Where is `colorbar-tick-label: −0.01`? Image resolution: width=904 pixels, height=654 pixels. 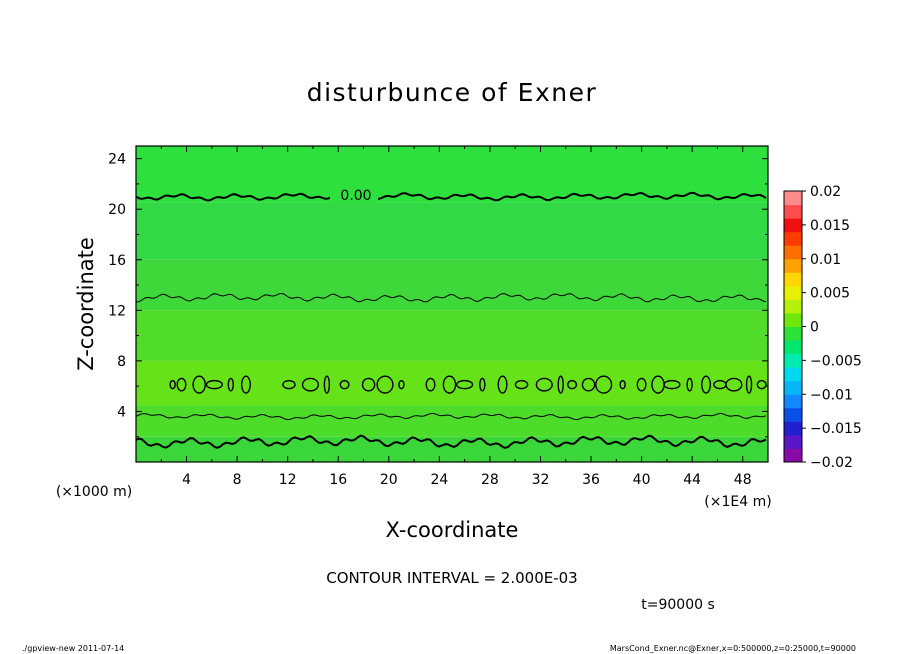 colorbar-tick-label: −0.01 is located at coordinates (831, 395).